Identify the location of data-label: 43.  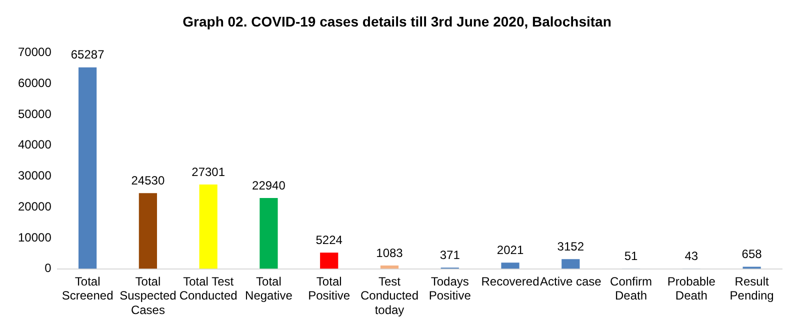
(691, 255).